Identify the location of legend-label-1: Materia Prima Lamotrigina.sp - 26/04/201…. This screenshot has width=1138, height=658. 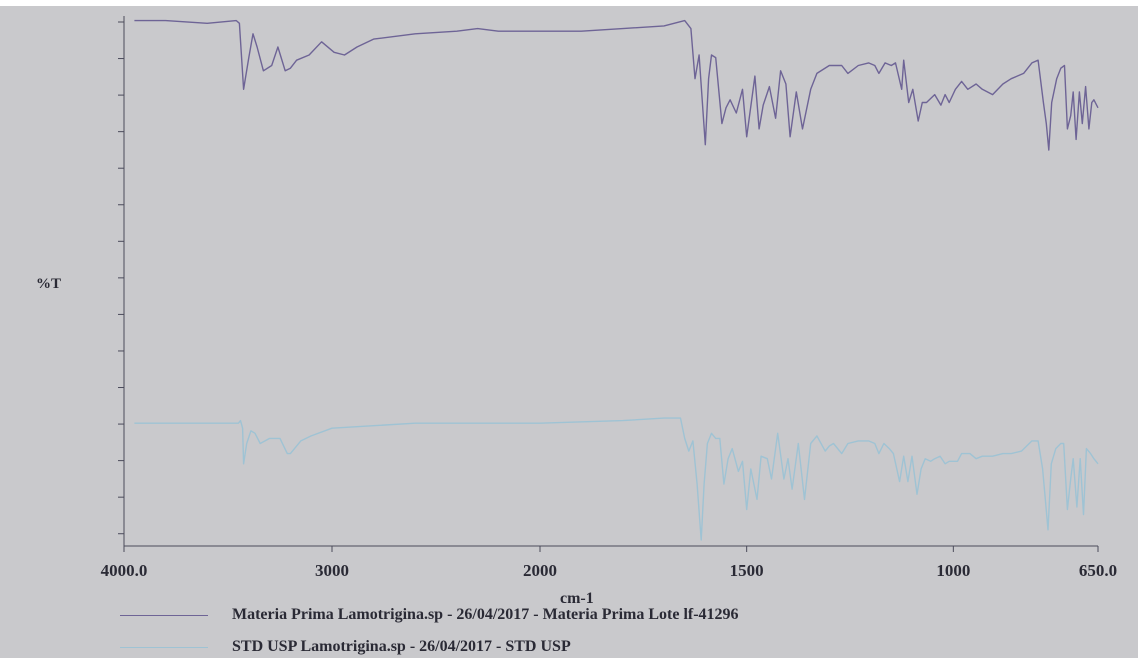
(485, 614).